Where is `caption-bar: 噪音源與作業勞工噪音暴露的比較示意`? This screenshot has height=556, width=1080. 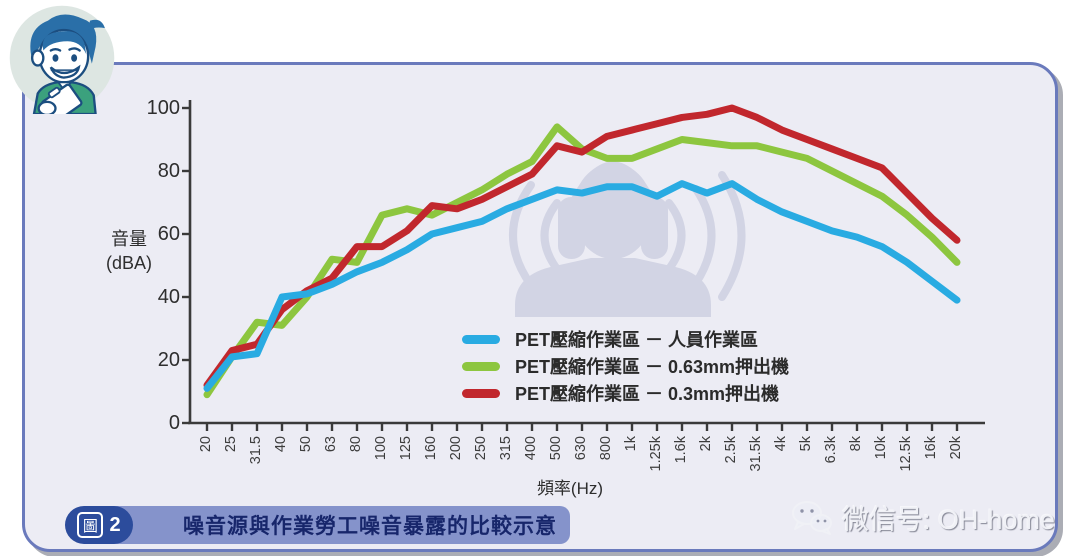 caption-bar: 噪音源與作業勞工噪音暴露的比較示意 is located at coordinates (336, 525).